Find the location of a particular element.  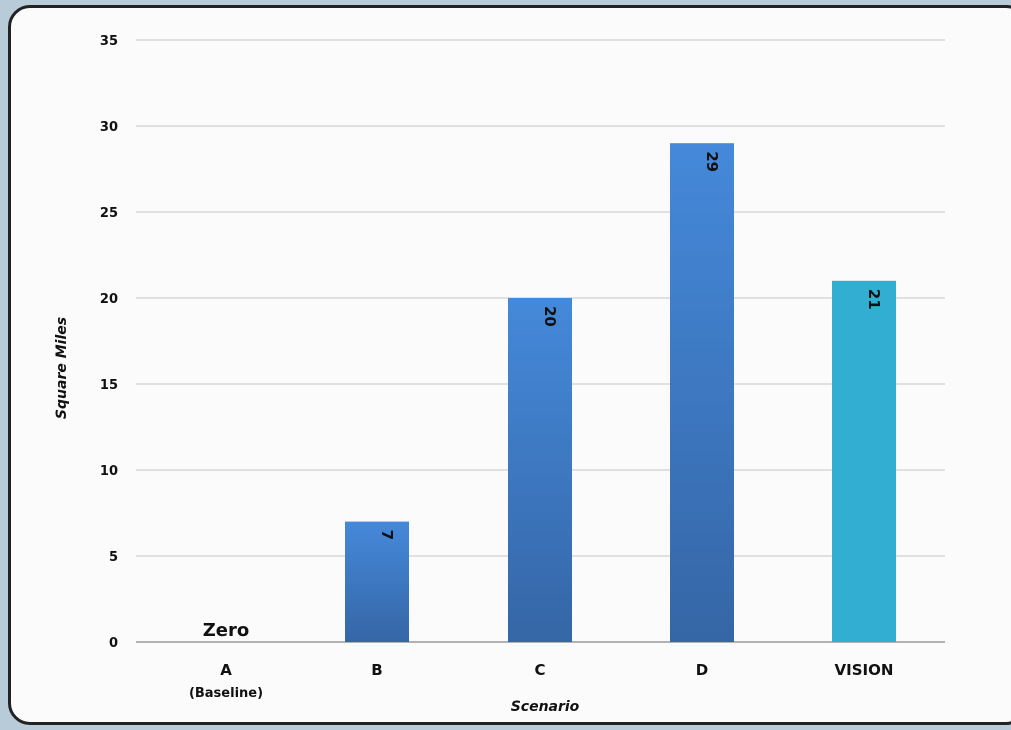

bar-c is located at coordinates (540, 470).